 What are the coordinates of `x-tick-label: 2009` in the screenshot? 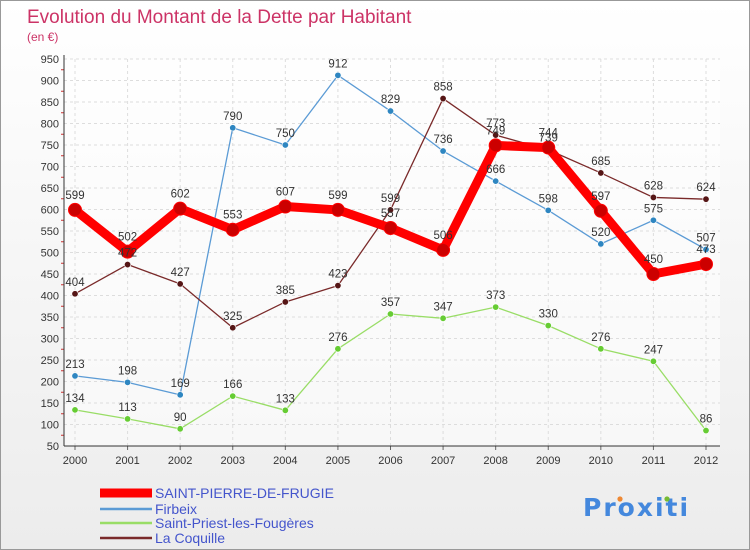 It's located at (548, 461).